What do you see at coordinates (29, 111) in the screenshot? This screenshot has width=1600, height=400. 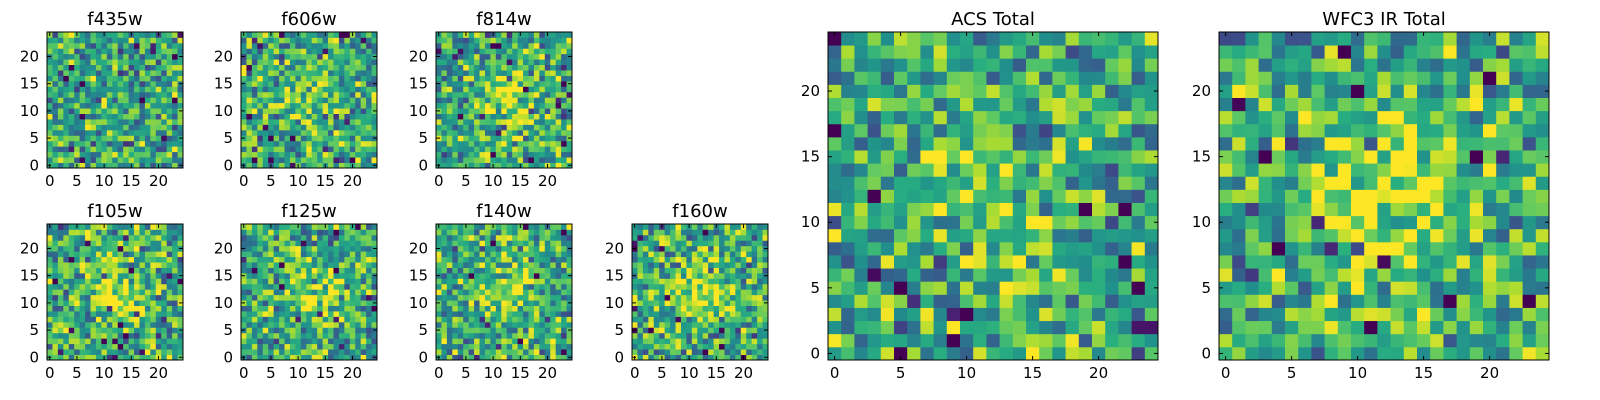 I see `y-tick-label: 10` at bounding box center [29, 111].